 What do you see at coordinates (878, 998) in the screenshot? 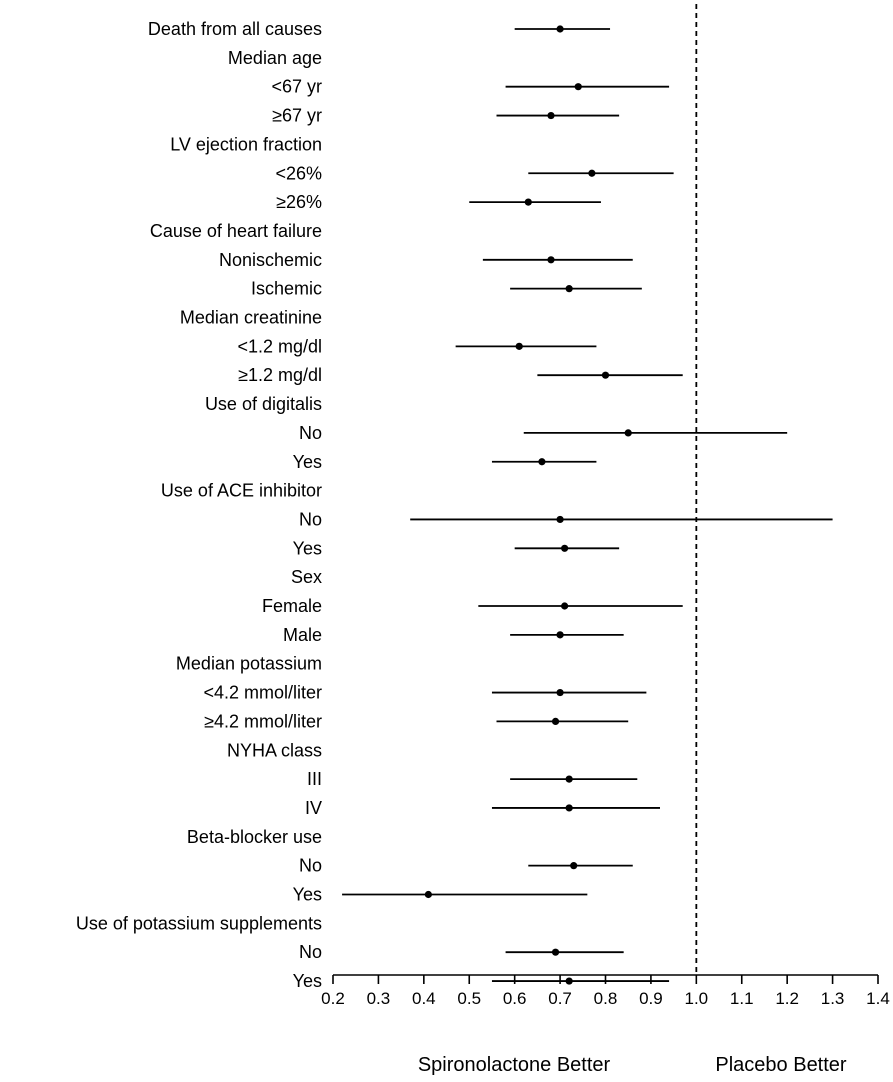
I see `x-tick-label: 1.4` at bounding box center [878, 998].